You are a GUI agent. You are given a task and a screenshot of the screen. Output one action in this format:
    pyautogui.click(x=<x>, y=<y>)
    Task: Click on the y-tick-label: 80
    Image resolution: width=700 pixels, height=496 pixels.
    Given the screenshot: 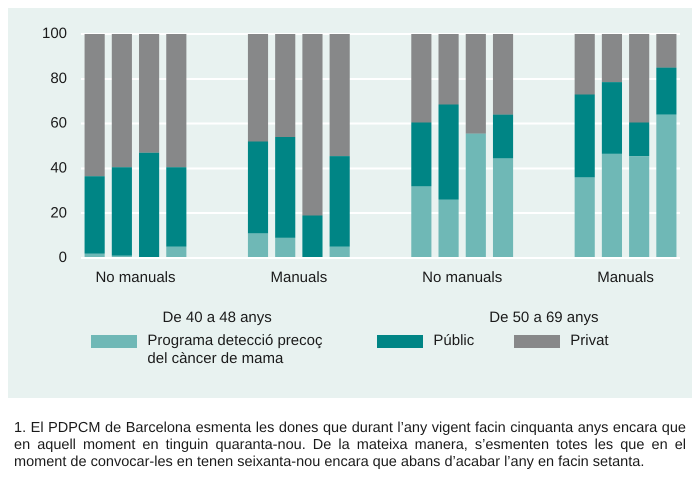 What is the action you would take?
    pyautogui.click(x=59, y=78)
    